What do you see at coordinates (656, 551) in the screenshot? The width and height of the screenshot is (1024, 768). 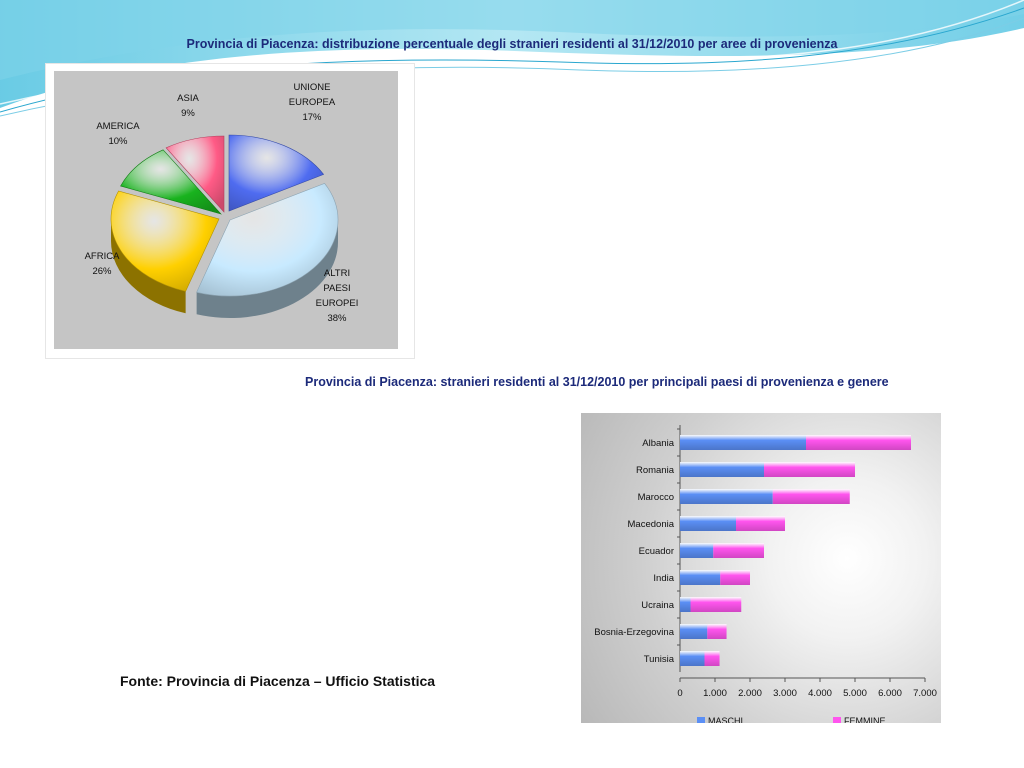 I see `category-label: Ecuador` at bounding box center [656, 551].